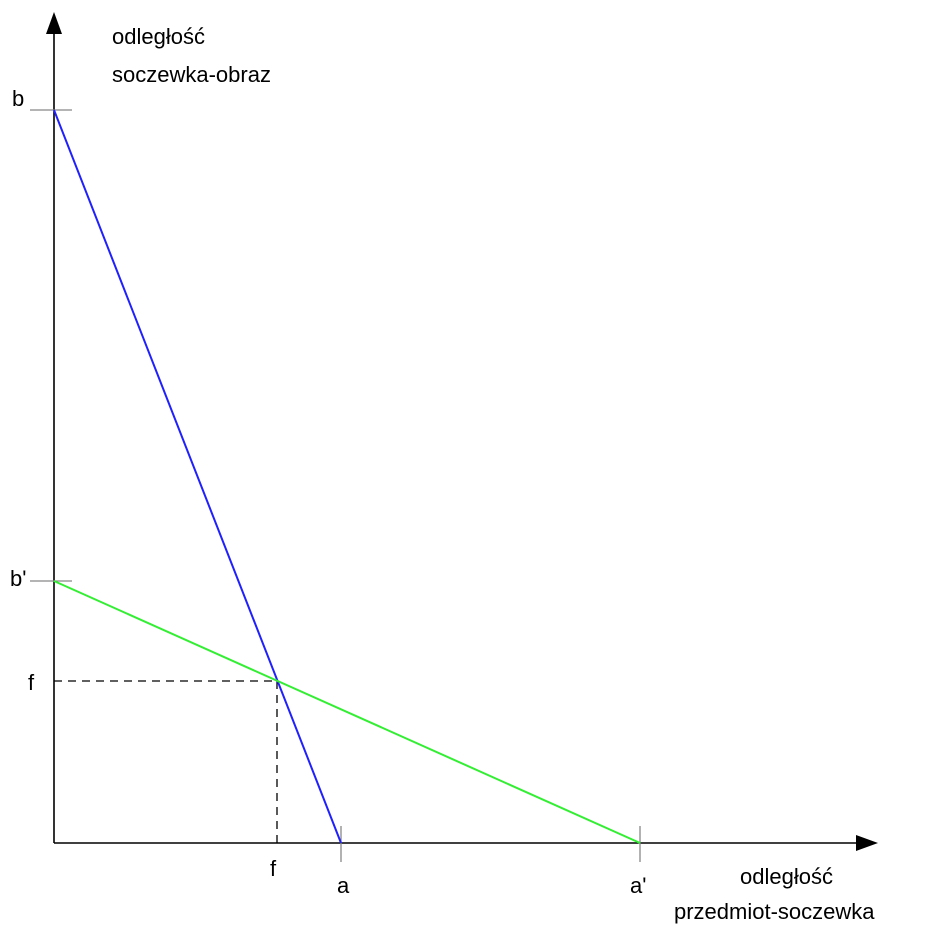  Describe the element at coordinates (638, 885) in the screenshot. I see `label-a-prime: a'` at that location.